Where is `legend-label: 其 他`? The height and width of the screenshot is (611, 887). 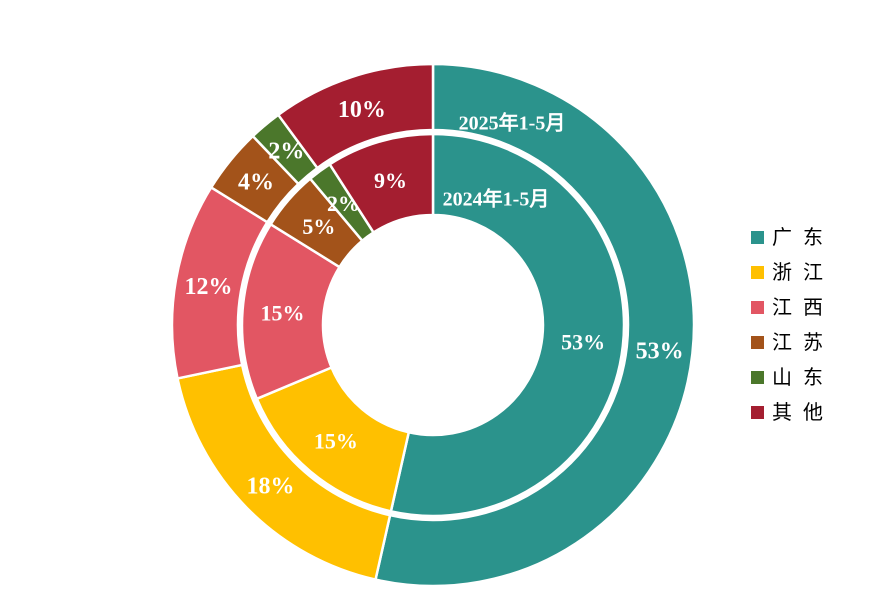 legend-label: 其 他 is located at coordinates (797, 412).